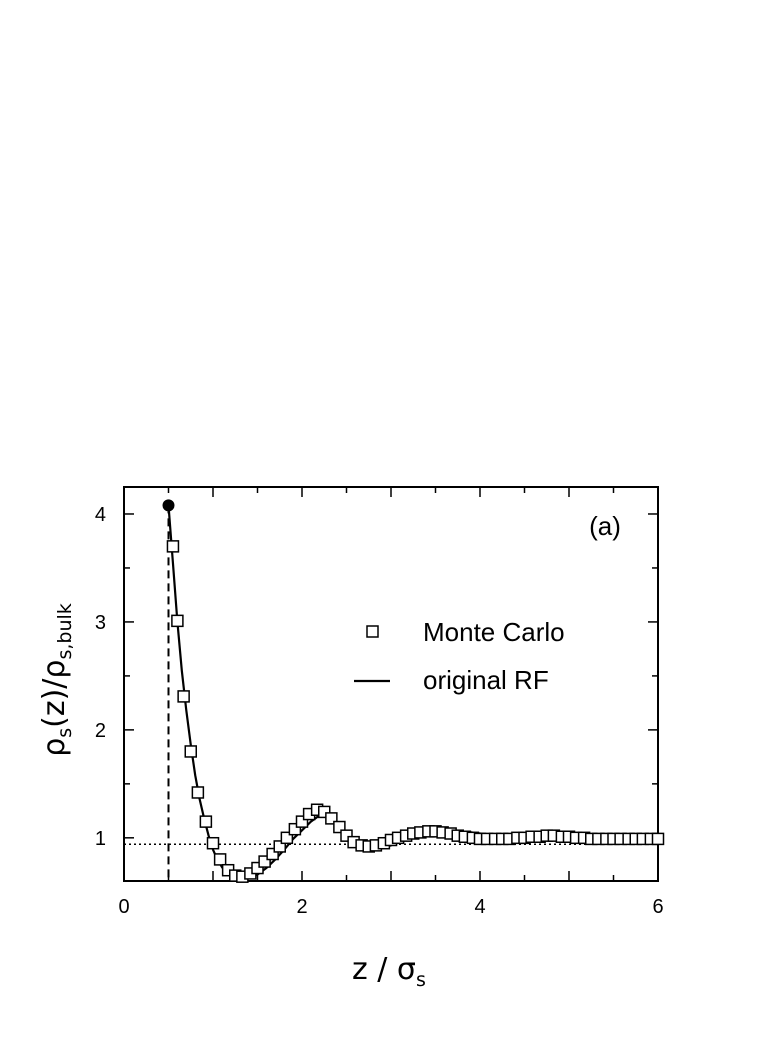 The width and height of the screenshot is (779, 1057). Describe the element at coordinates (54, 694) in the screenshot. I see `y-axis-title-mid: (z)/ρ` at that location.